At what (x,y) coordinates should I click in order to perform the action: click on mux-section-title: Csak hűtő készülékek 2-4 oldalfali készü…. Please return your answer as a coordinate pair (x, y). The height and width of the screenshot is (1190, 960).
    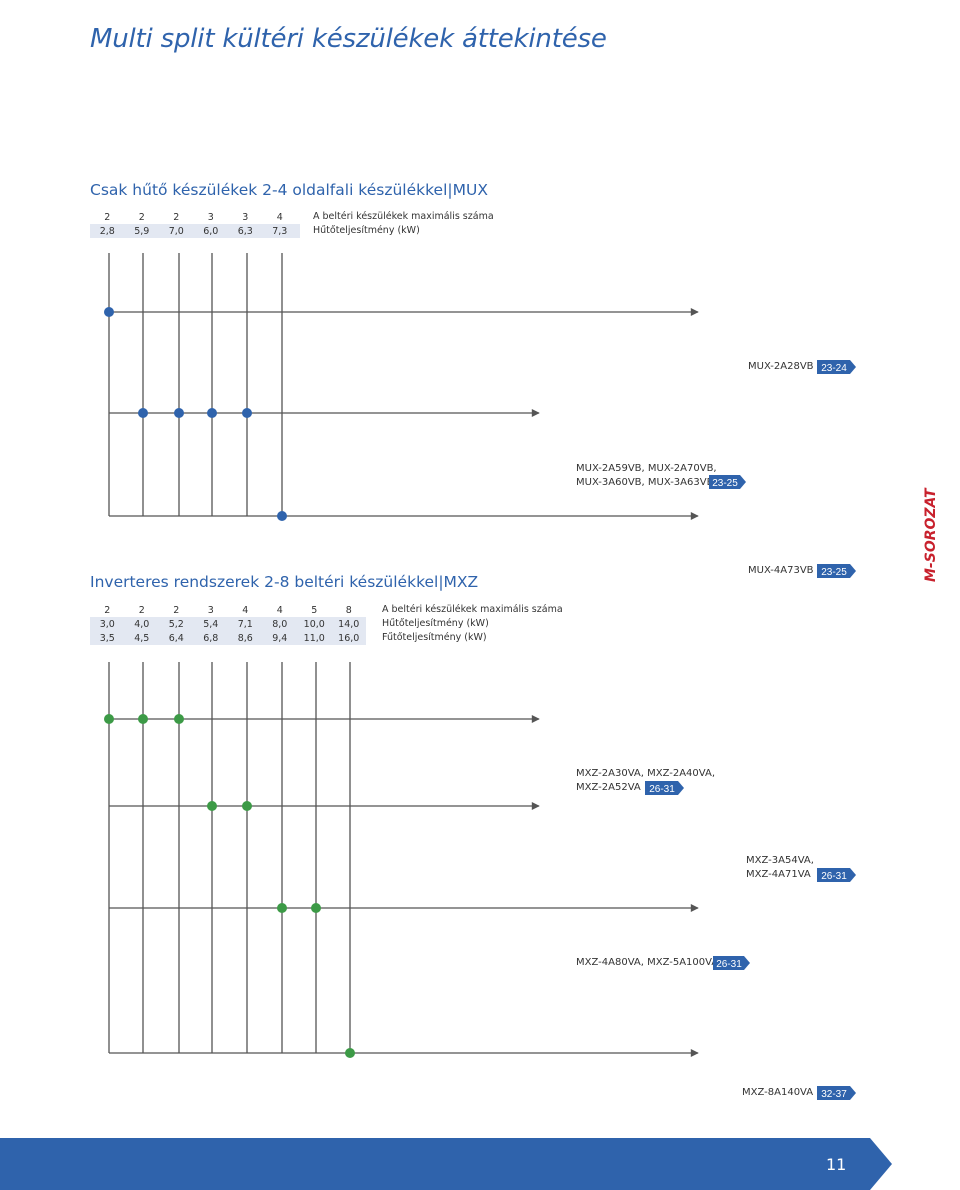
    Looking at the image, I should click on (289, 190).